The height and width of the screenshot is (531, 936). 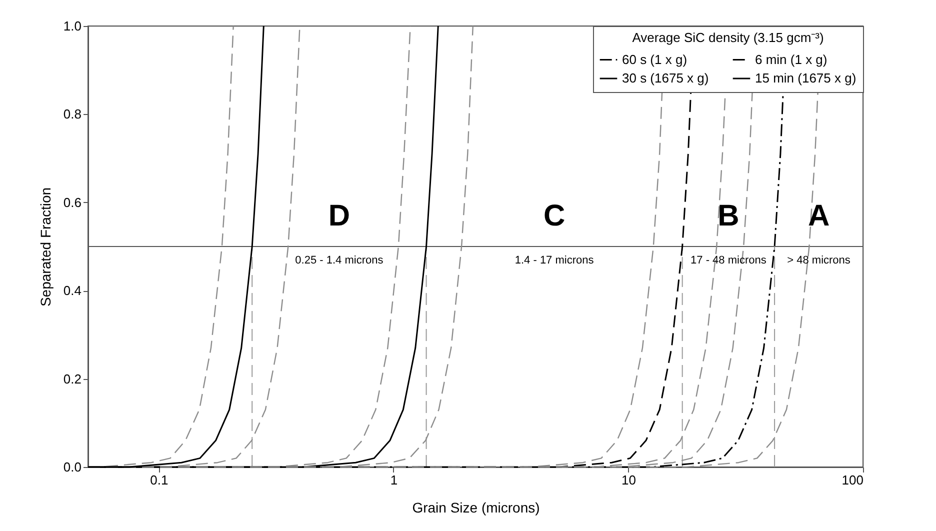 What do you see at coordinates (72, 290) in the screenshot?
I see `y-tick-label: 0.4` at bounding box center [72, 290].